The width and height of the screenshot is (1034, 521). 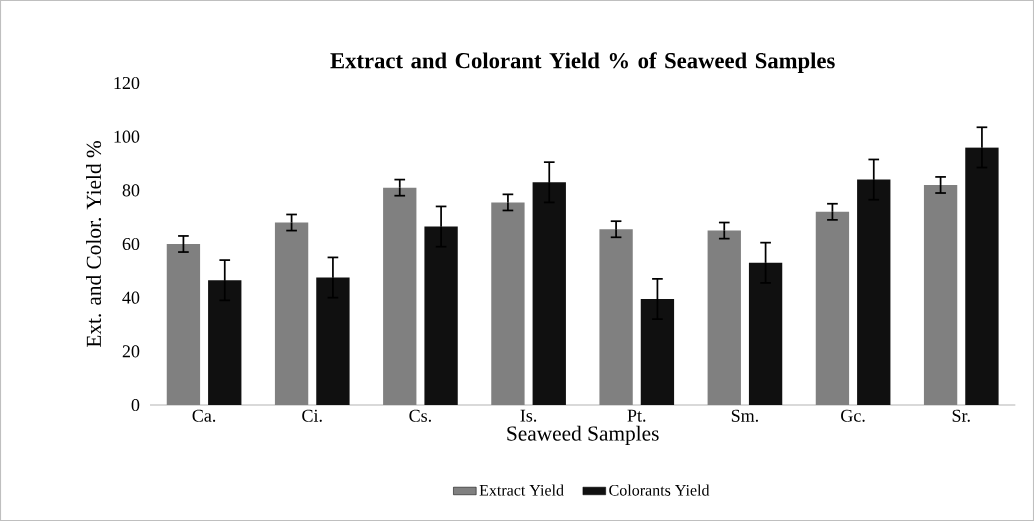 I want to click on legend-label: Colorants Yield, so click(x=659, y=490).